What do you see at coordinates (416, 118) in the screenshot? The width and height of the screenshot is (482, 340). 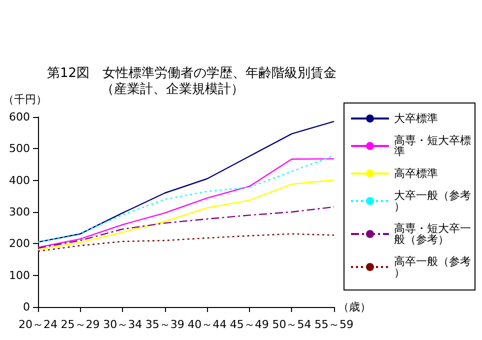 I see `legend-label: 大卒標準` at bounding box center [416, 118].